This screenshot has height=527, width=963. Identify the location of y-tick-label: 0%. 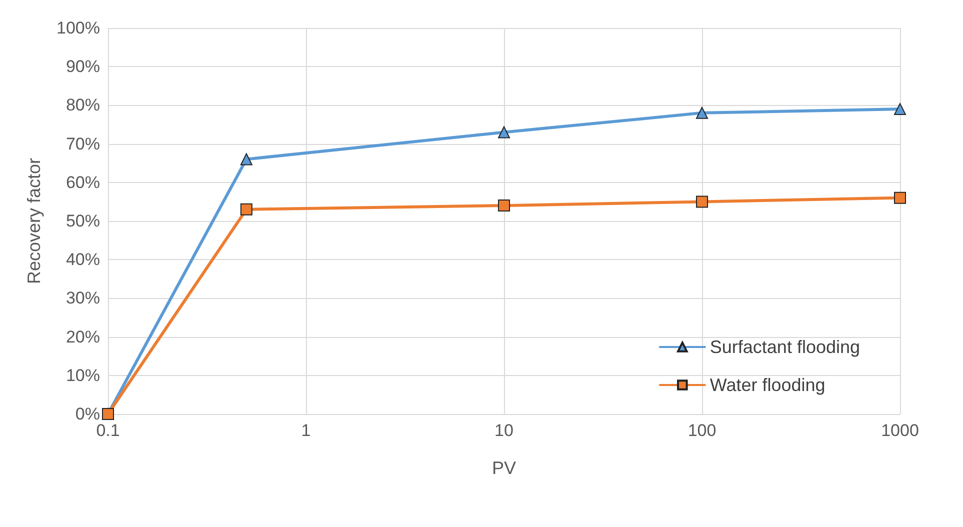
(87, 414).